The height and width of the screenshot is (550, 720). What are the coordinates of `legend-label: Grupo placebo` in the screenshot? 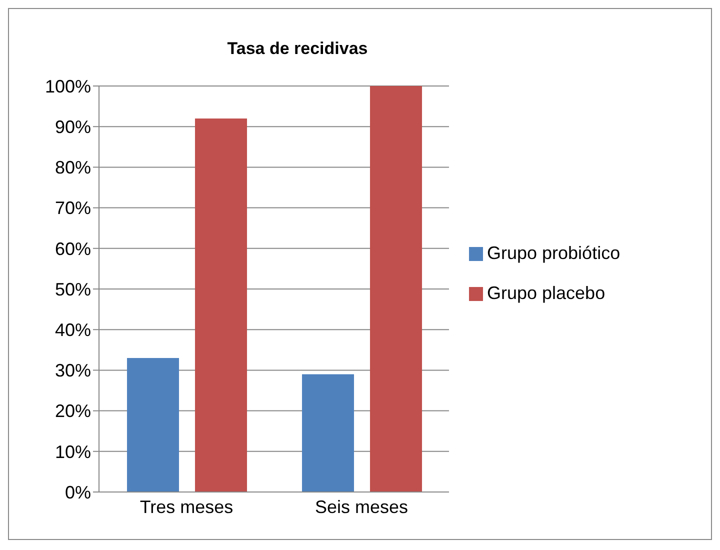 It's located at (546, 293).